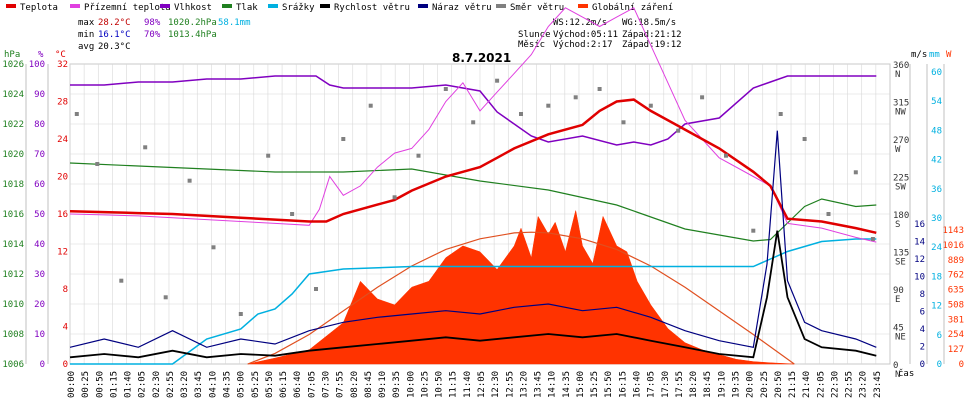 The image size is (966, 400). I want to click on legend-label: Rychlost větru, so click(372, 8).